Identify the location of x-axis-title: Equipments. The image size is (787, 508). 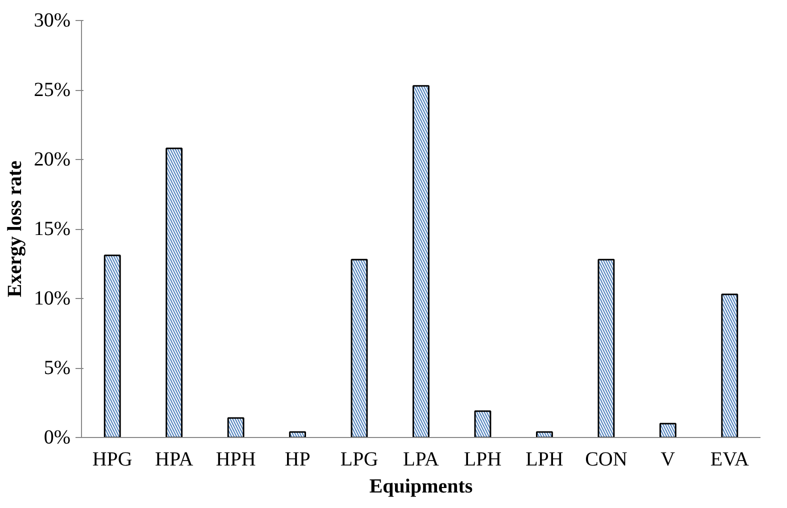
(421, 487).